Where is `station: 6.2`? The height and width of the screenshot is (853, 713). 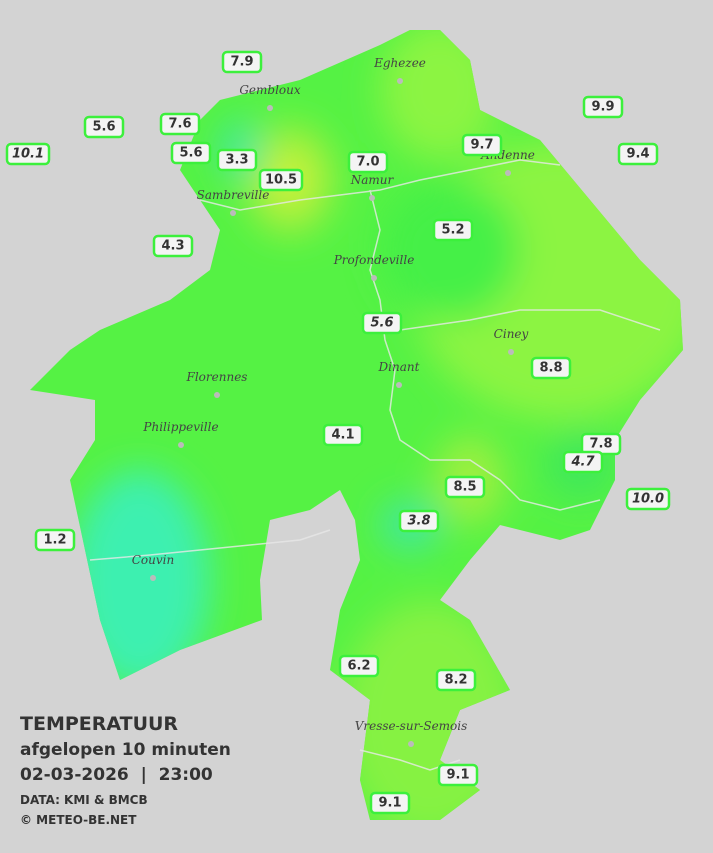 station: 6.2 is located at coordinates (359, 666).